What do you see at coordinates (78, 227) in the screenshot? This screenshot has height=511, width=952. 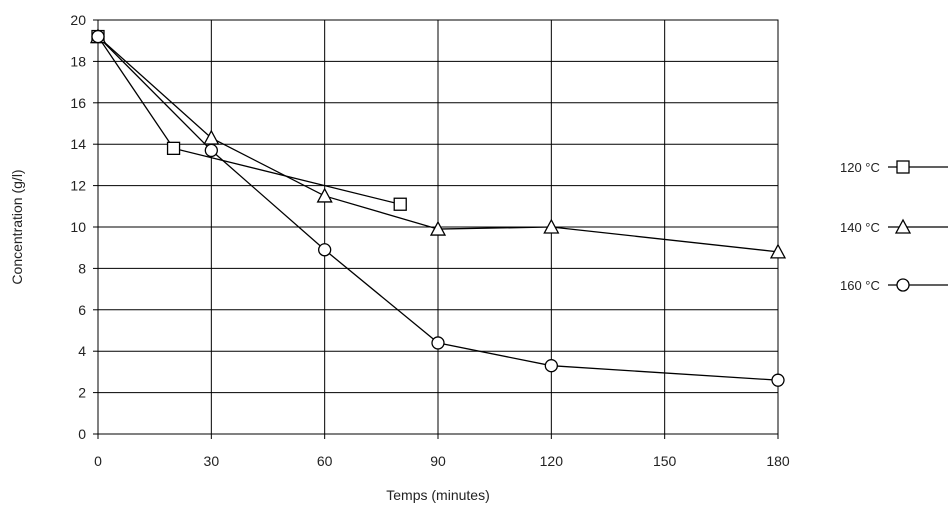 I see `y-tick-label: 10` at bounding box center [78, 227].